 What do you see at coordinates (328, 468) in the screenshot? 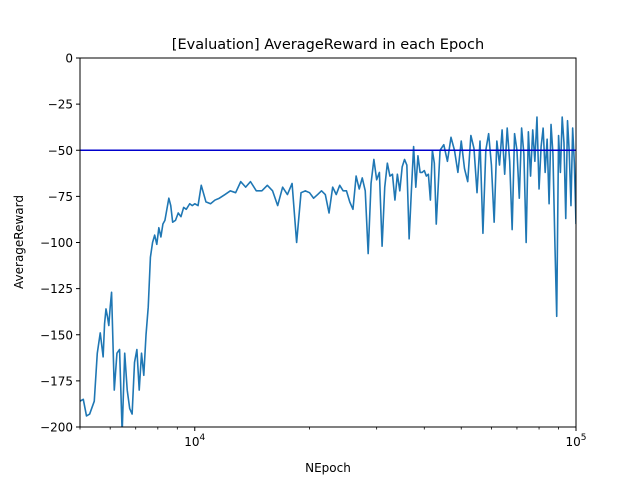
I see `x-axis-label: NEpoch` at bounding box center [328, 468].